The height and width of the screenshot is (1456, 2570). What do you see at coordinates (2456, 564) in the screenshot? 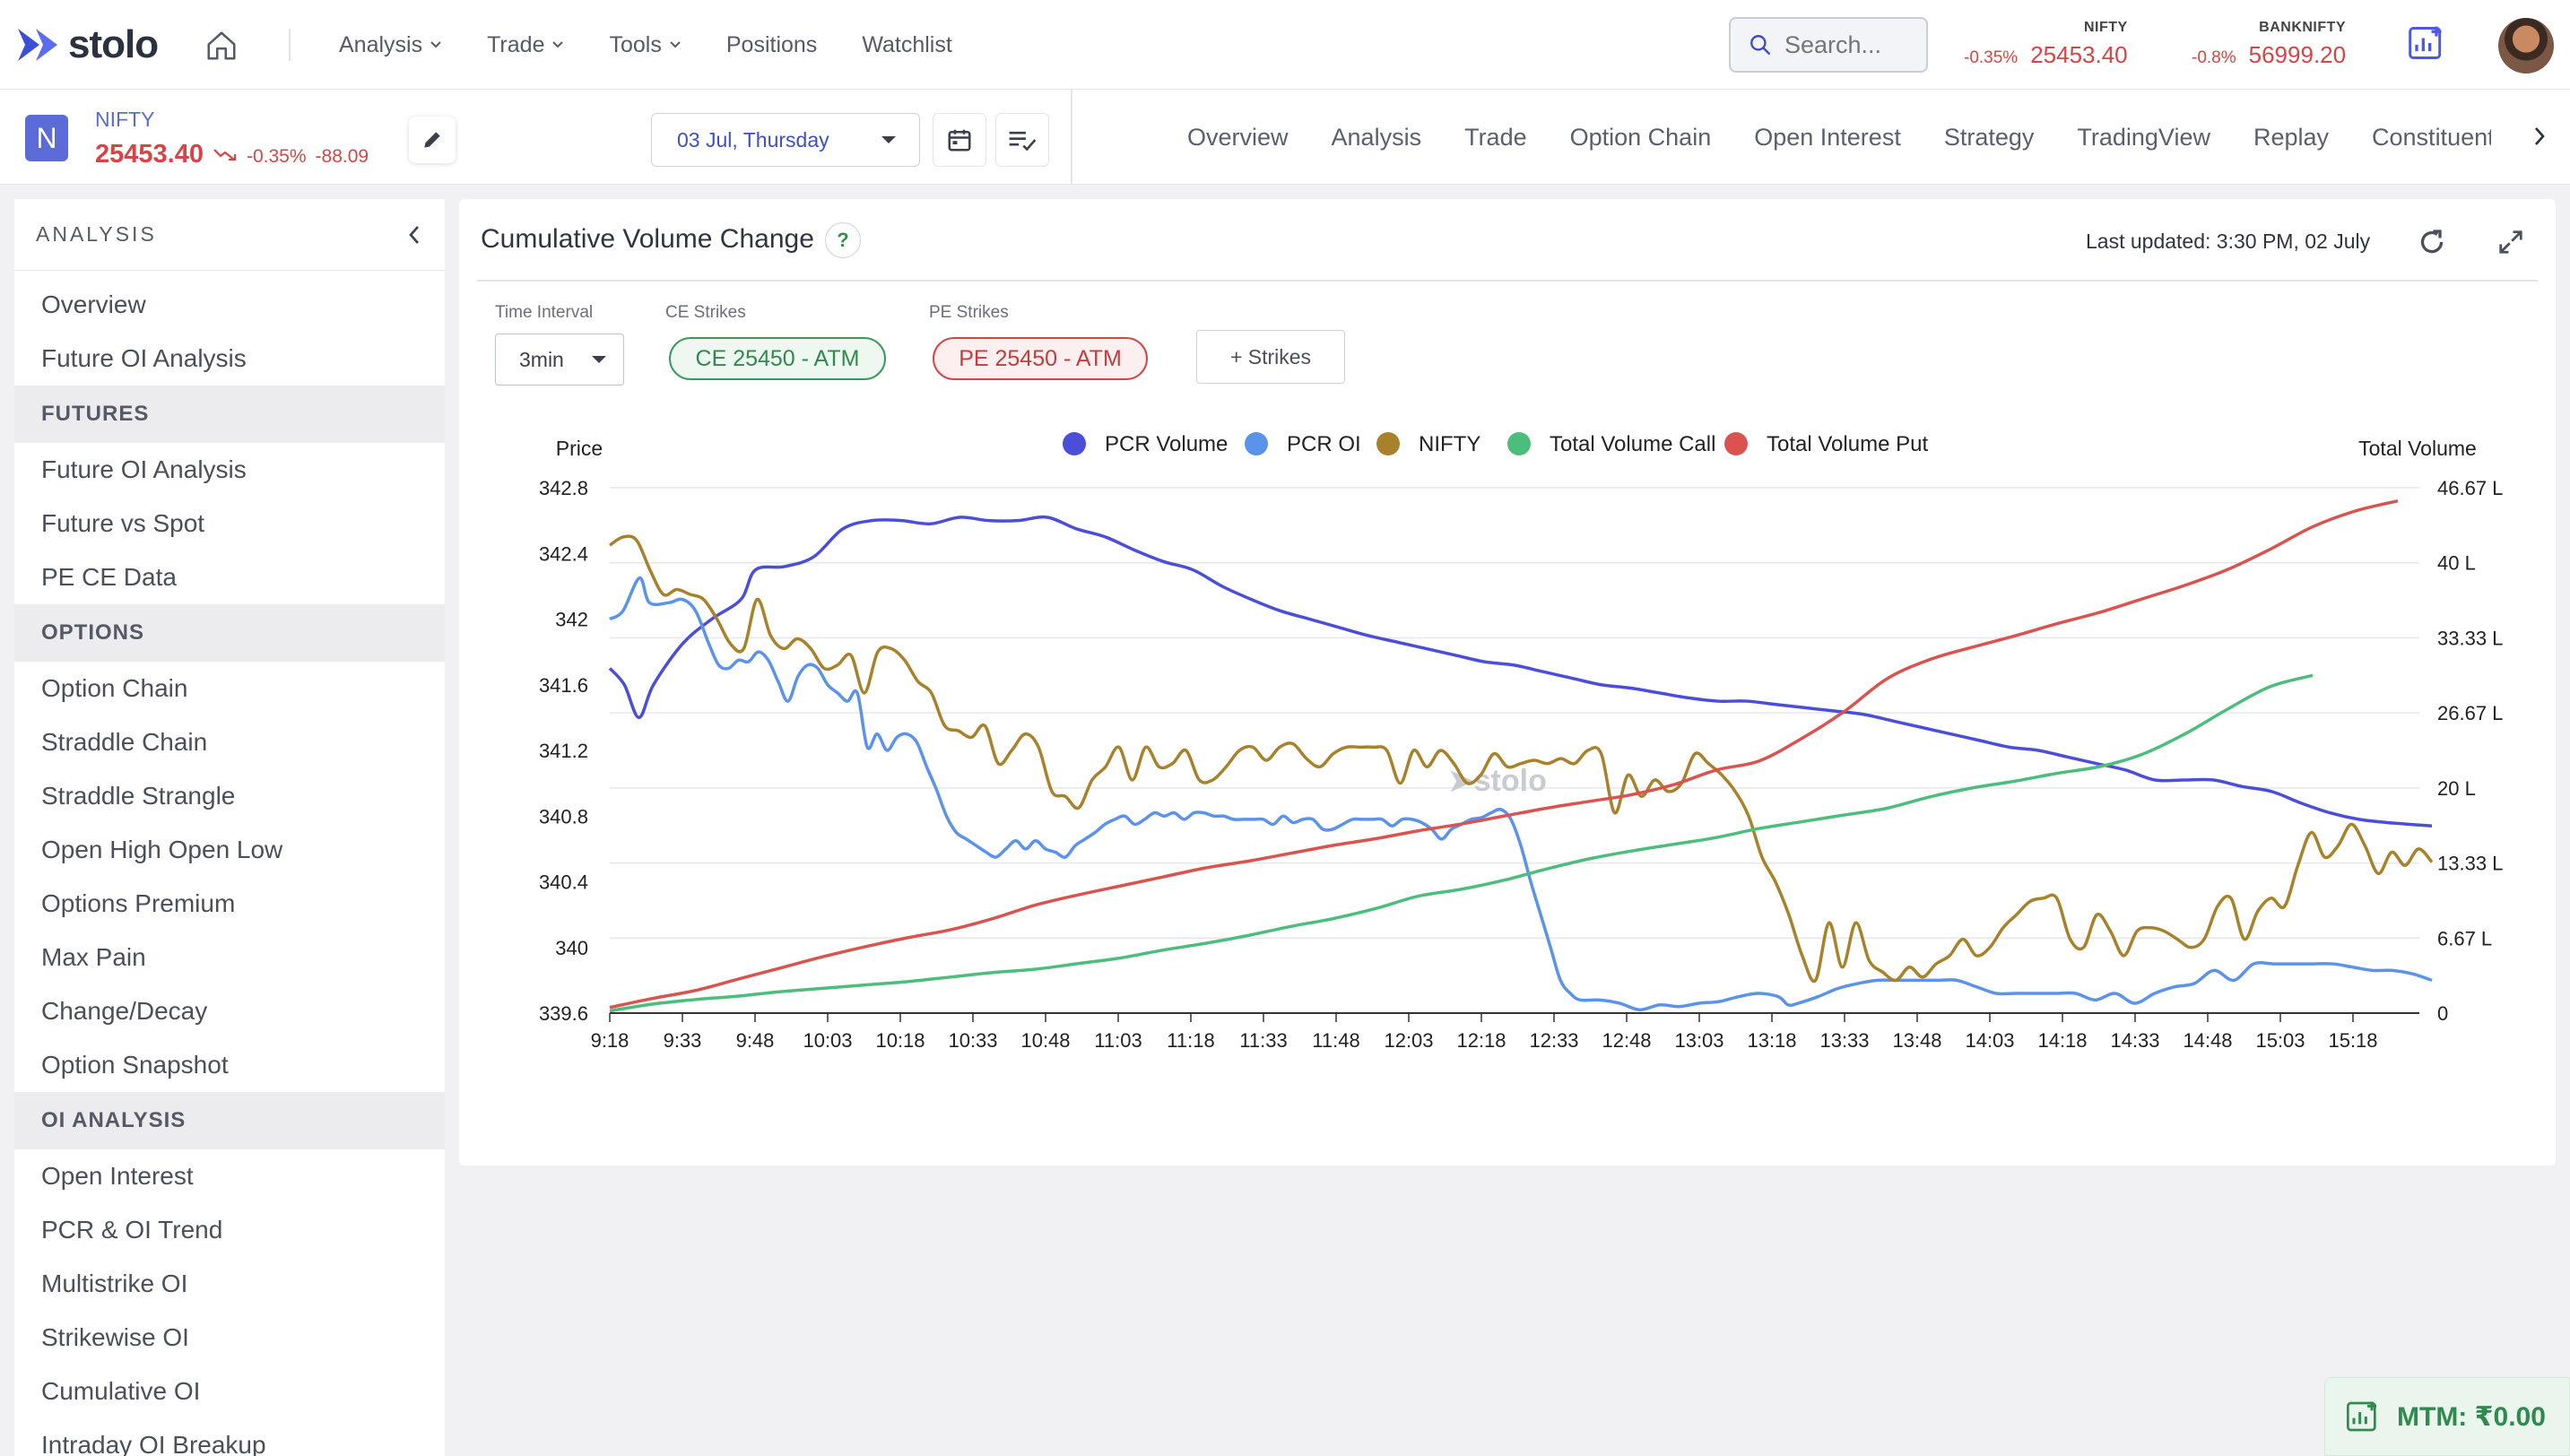
I see `right-axis-tick: 40 L` at bounding box center [2456, 564].